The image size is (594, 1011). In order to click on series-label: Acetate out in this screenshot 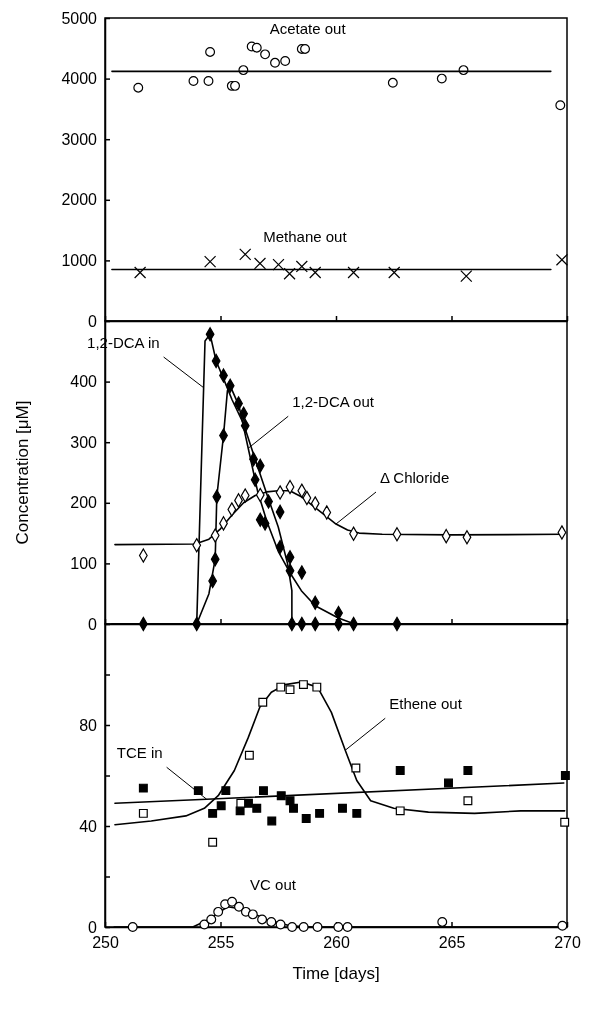, I will do `click(308, 29)`.